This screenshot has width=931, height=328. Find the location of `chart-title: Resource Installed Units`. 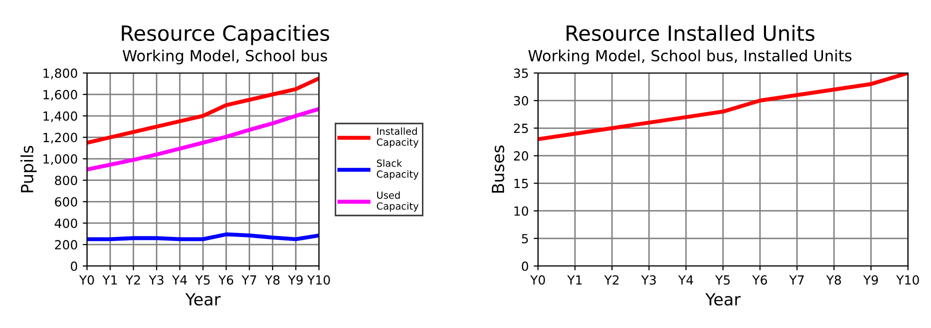

chart-title: Resource Installed Units is located at coordinates (690, 33).